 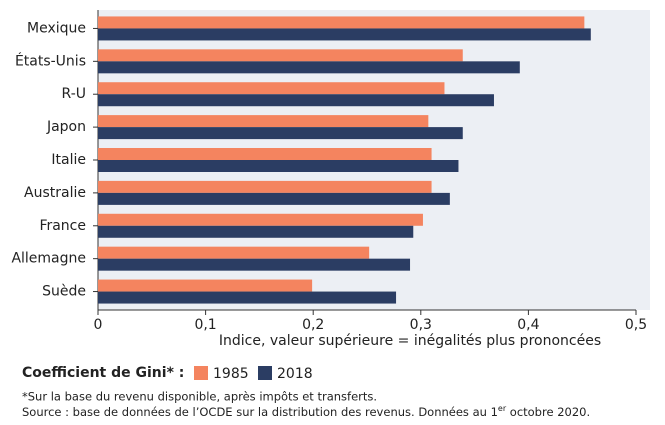 I want to click on x-tick-label: 0,5, so click(x=636, y=325).